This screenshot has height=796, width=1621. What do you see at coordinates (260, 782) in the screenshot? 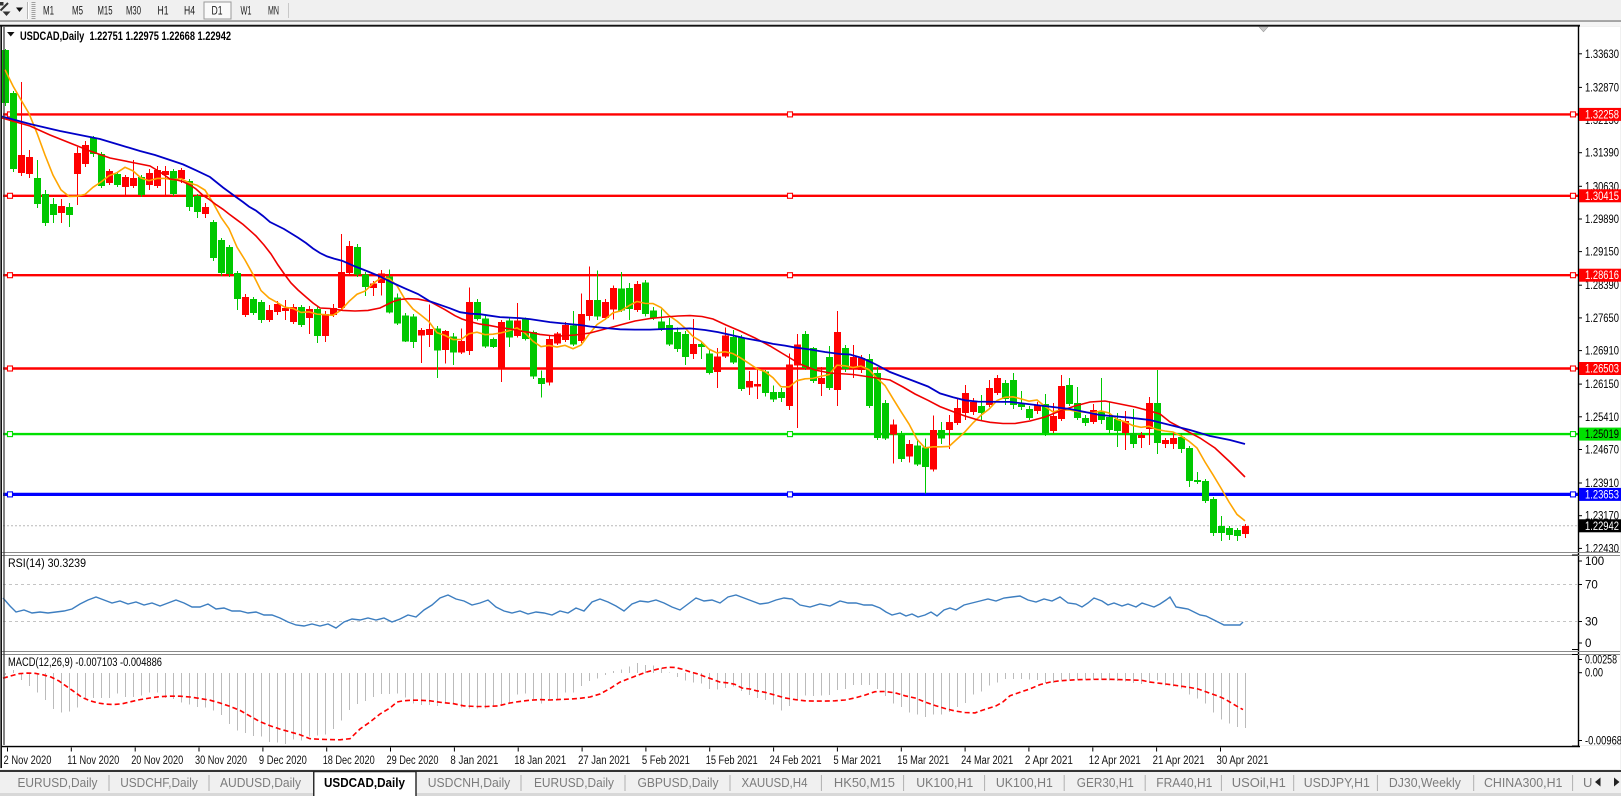
I see `svg-text: AUDUSD,Daily` at bounding box center [260, 782].